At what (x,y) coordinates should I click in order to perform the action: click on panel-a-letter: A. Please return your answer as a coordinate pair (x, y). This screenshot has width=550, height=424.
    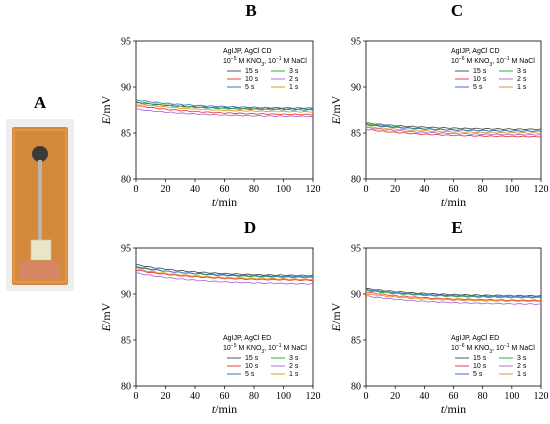
    Looking at the image, I should click on (40, 102).